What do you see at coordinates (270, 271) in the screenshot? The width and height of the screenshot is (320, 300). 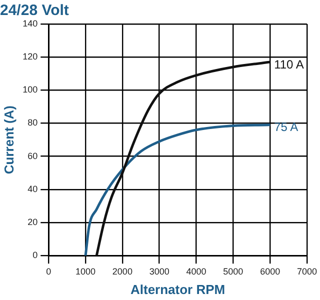 I see `x-tick-label: 6000` at bounding box center [270, 271].